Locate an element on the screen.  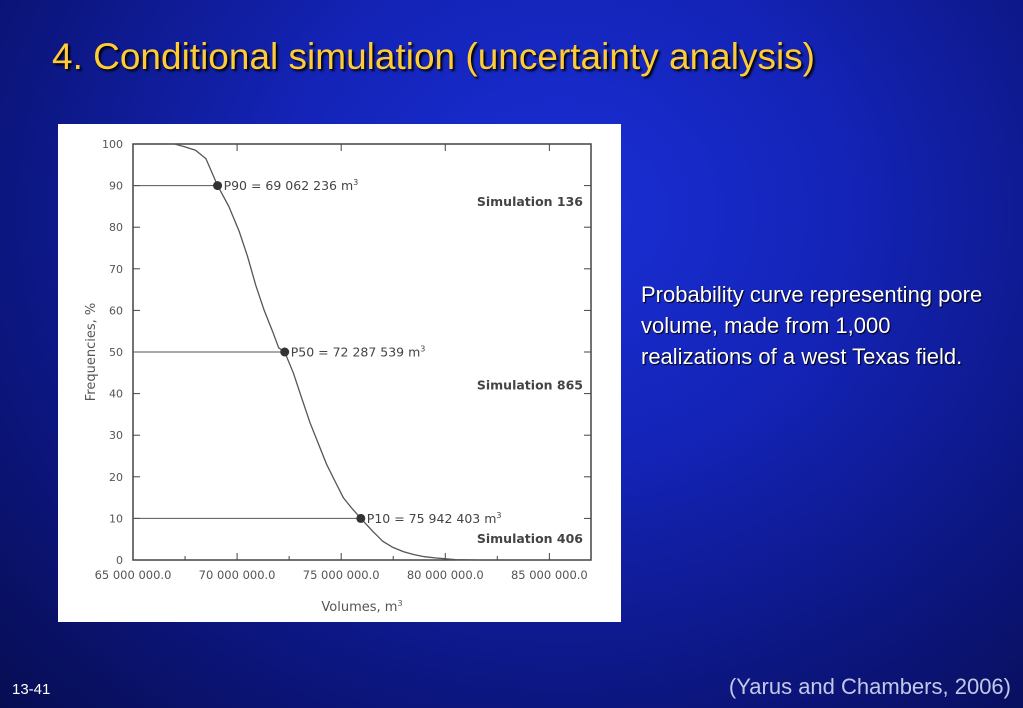
simulation-label: Simulation 865 is located at coordinates (530, 384).